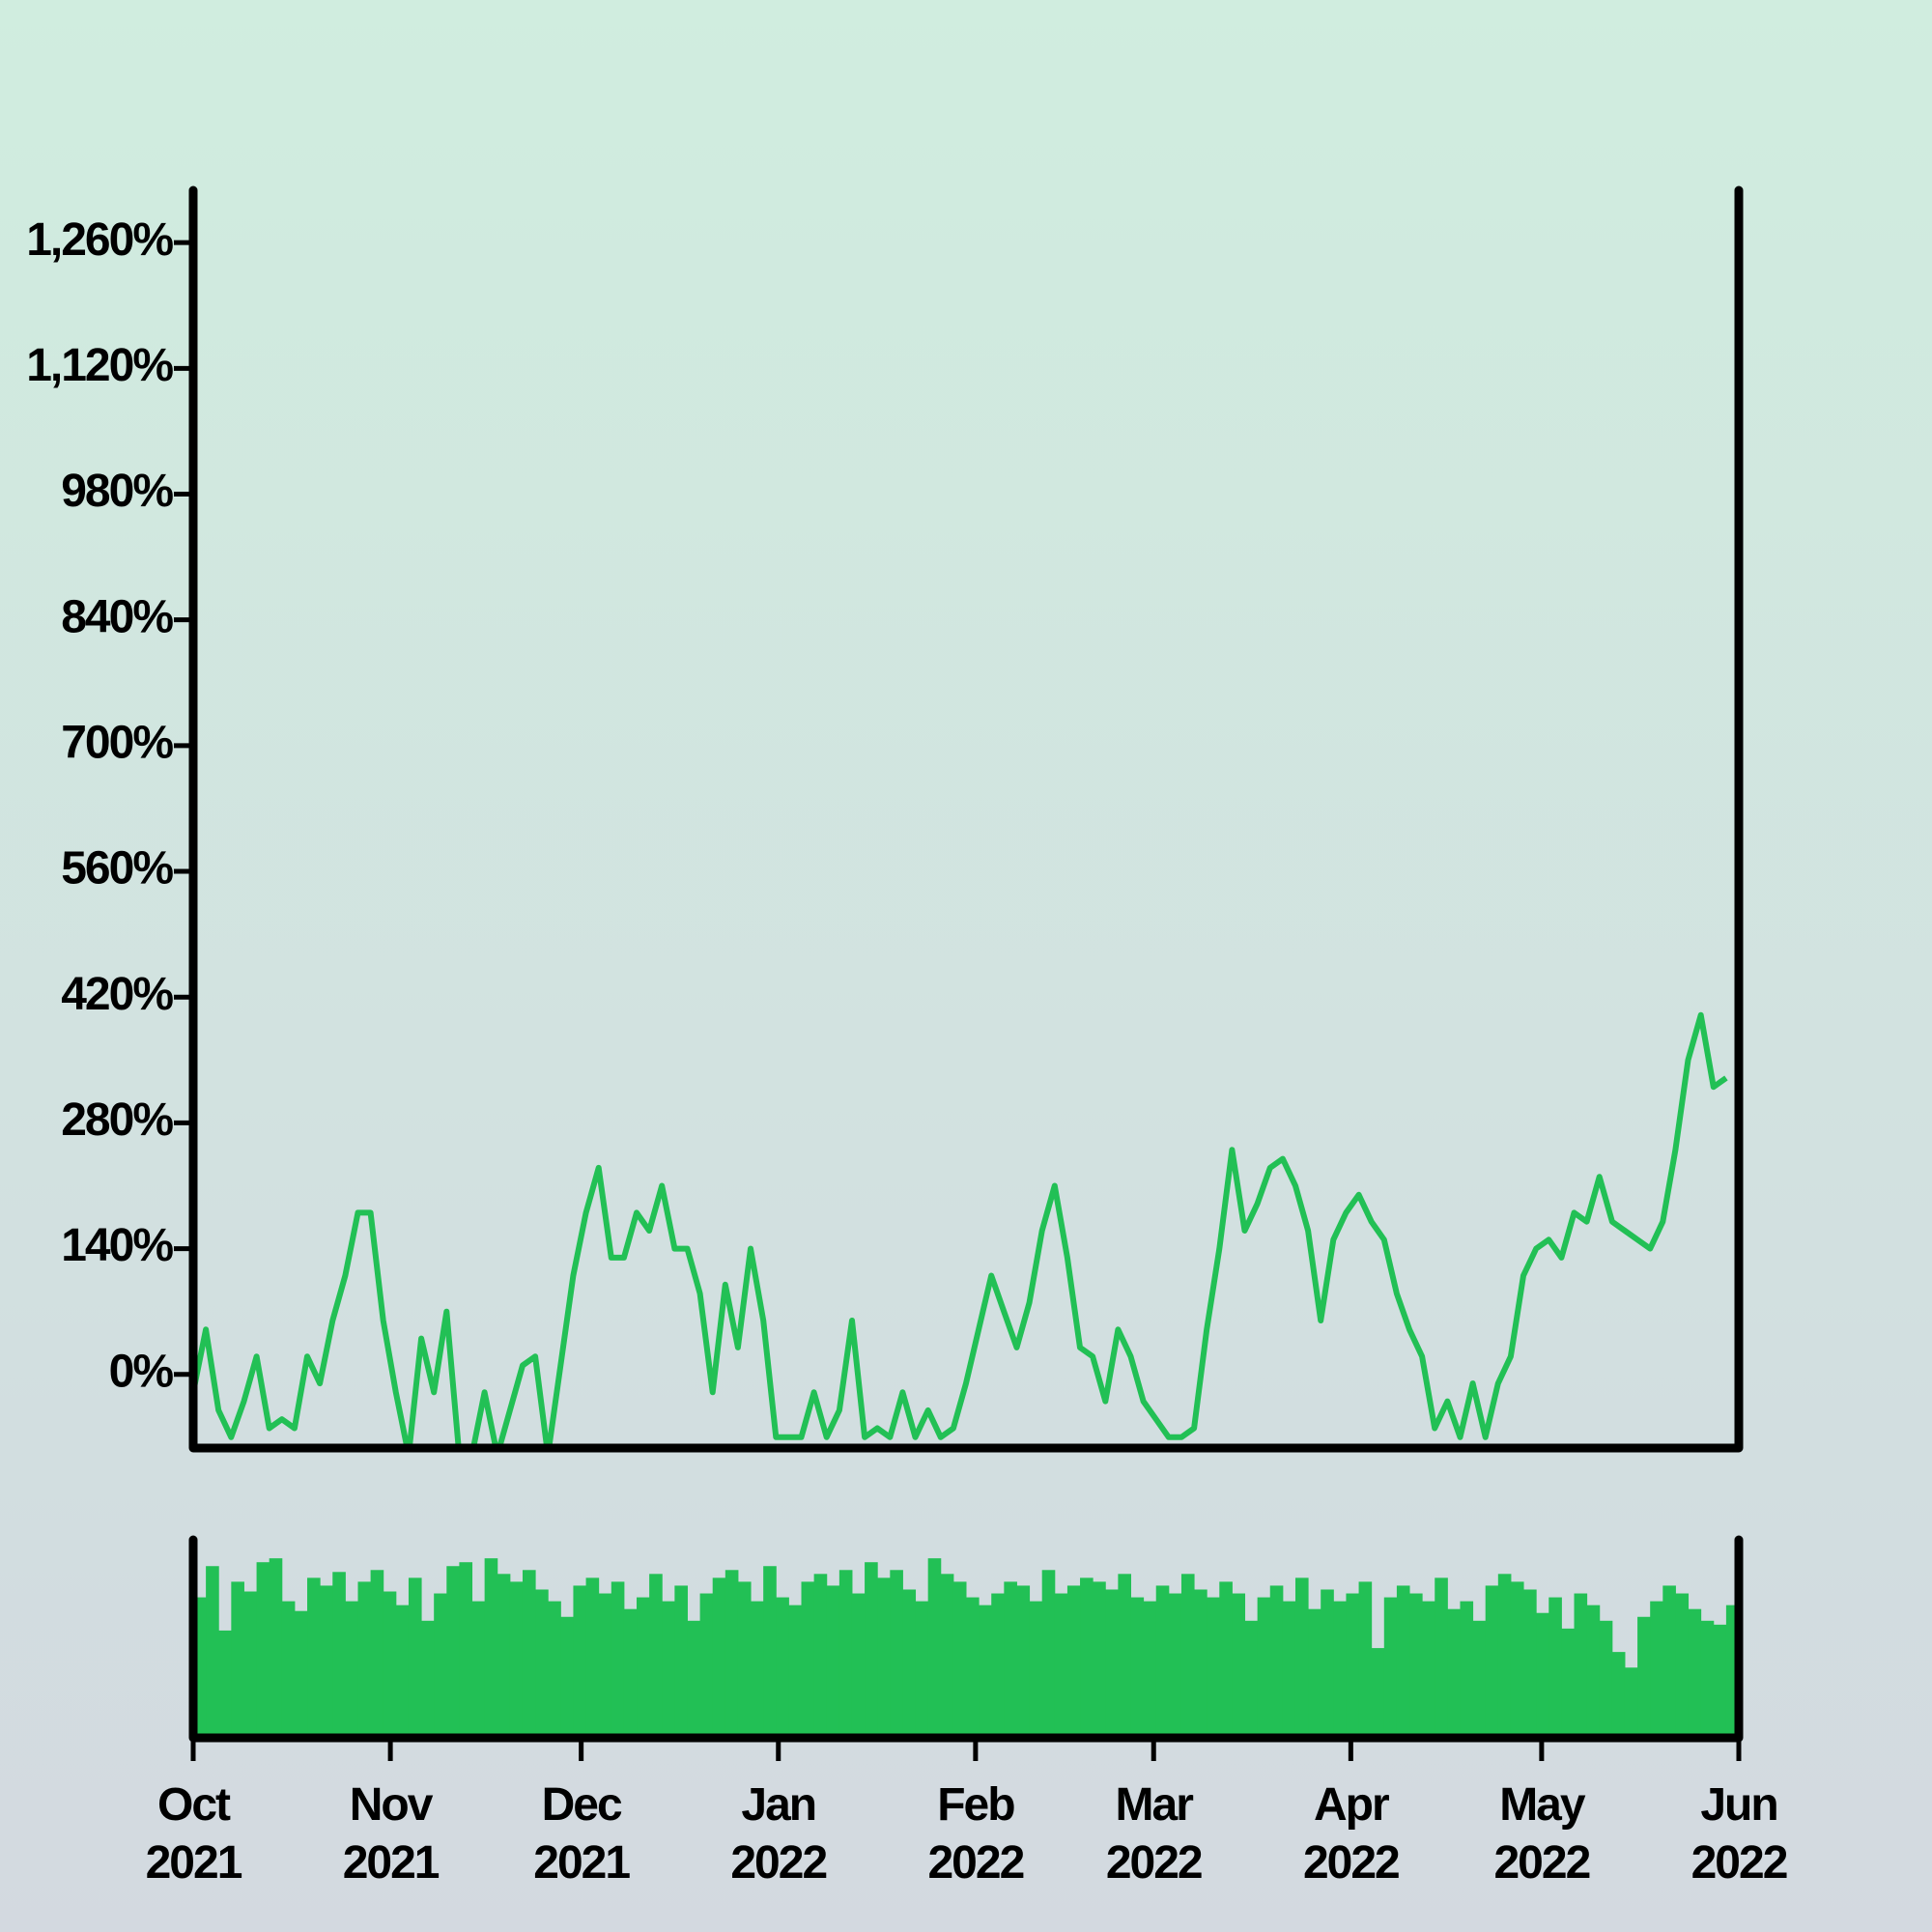 Image resolution: width=1932 pixels, height=1932 pixels. What do you see at coordinates (117, 743) in the screenshot?
I see `y-tick-label: 700%` at bounding box center [117, 743].